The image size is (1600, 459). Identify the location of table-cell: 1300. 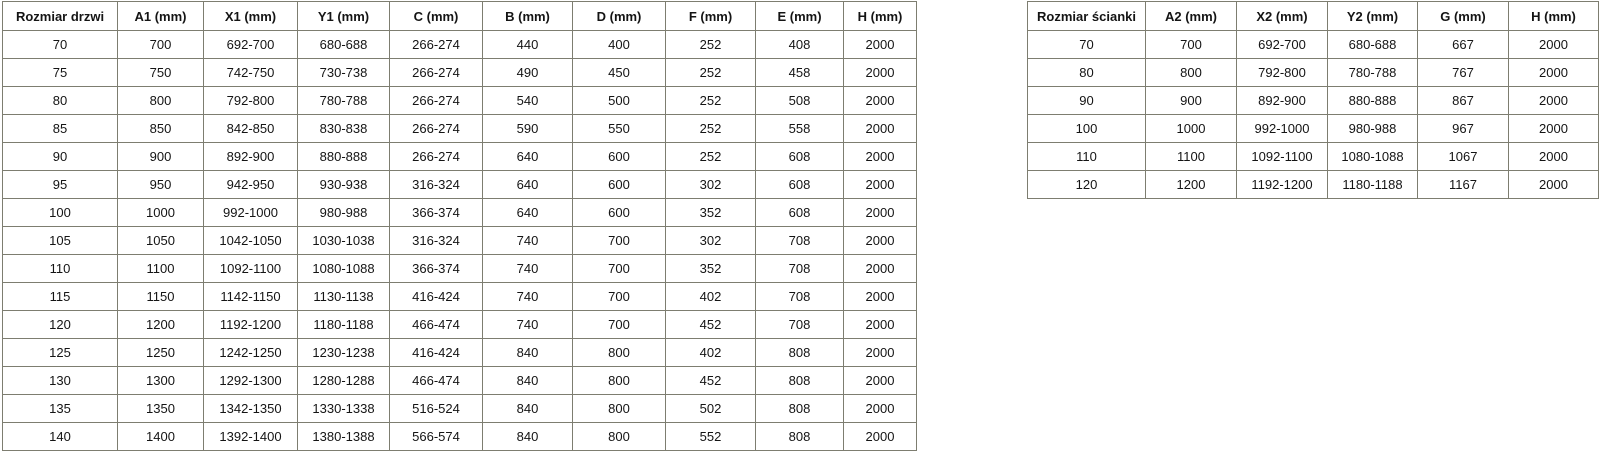
(160, 380).